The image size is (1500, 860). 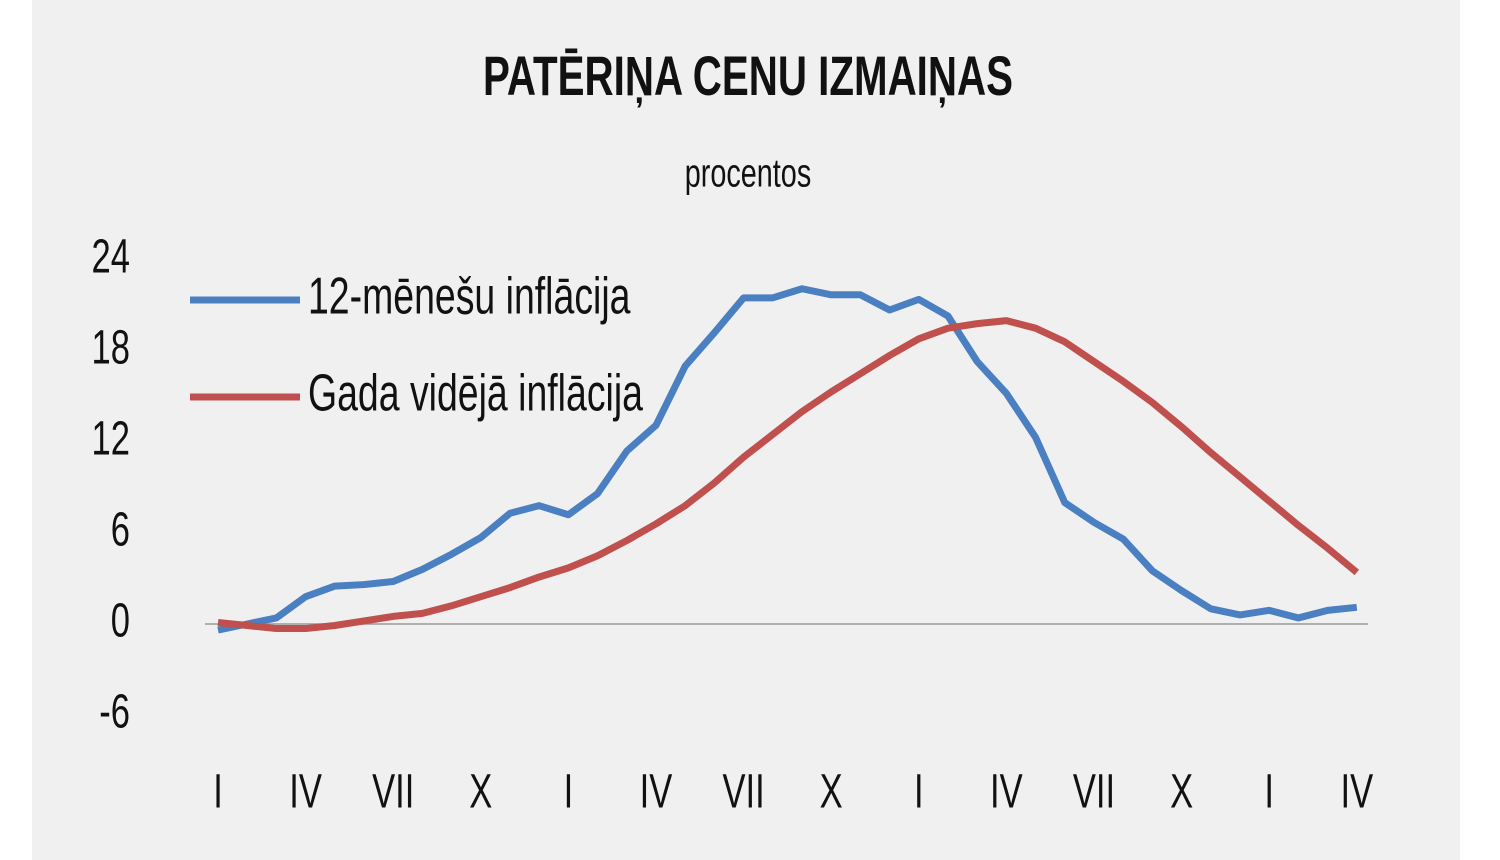 I want to click on legend-label: Gada vidējā inflācija, so click(x=476, y=393).